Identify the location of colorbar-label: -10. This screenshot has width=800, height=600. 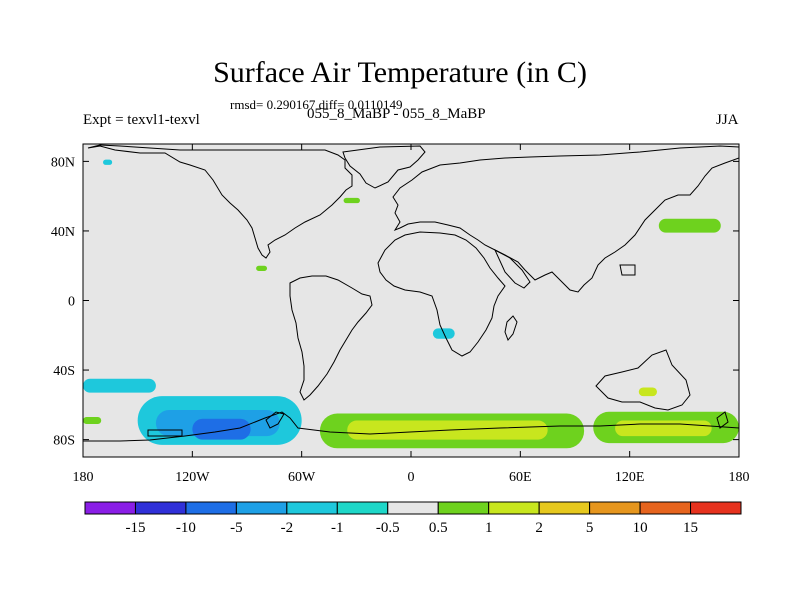
(186, 528).